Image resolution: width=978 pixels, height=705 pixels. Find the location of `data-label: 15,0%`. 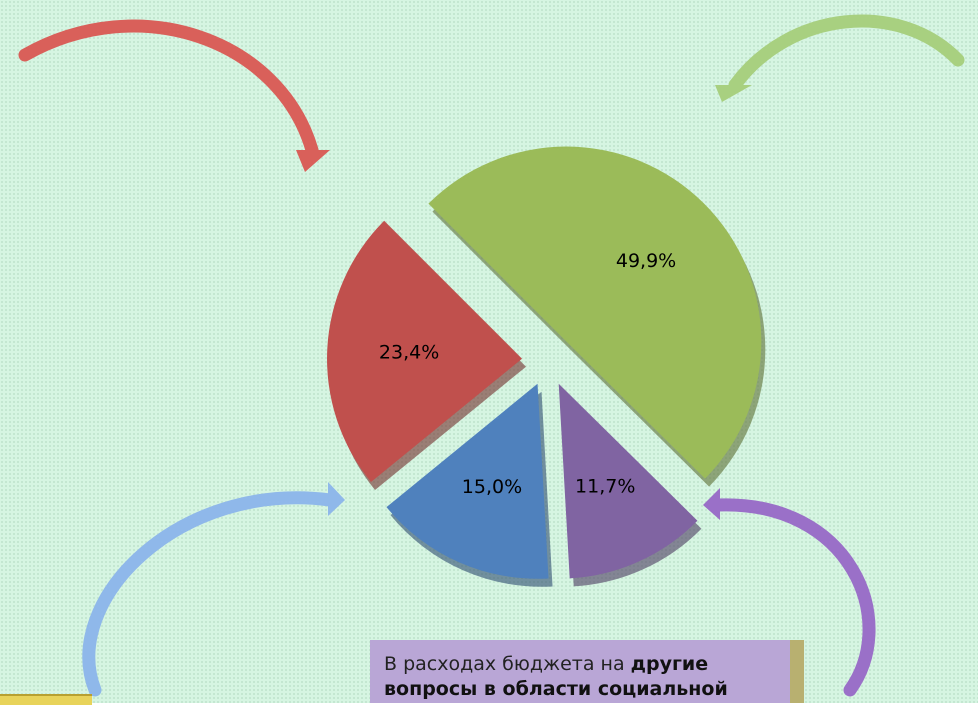

data-label: 15,0% is located at coordinates (492, 487).